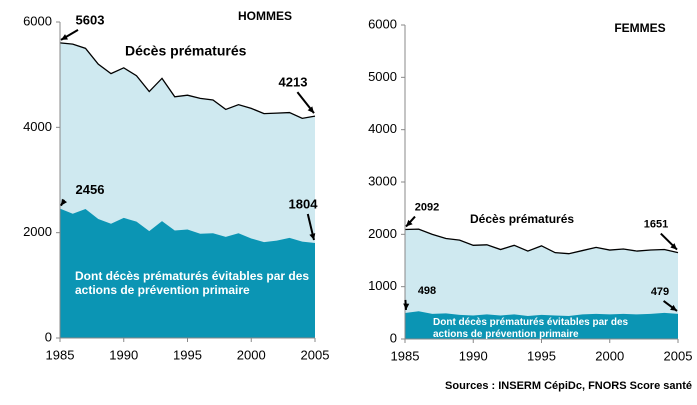 The width and height of the screenshot is (697, 405). I want to click on panel-title: FEMMES, so click(639, 28).